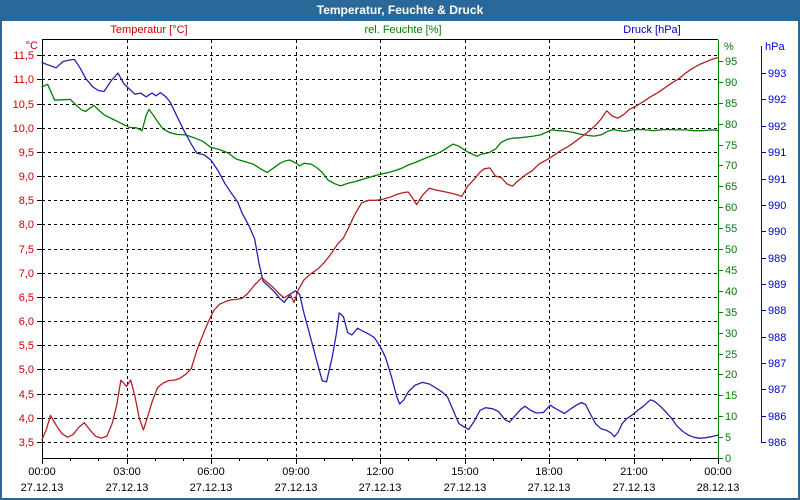  I want to click on humidity-tick-label: 60, so click(731, 208).